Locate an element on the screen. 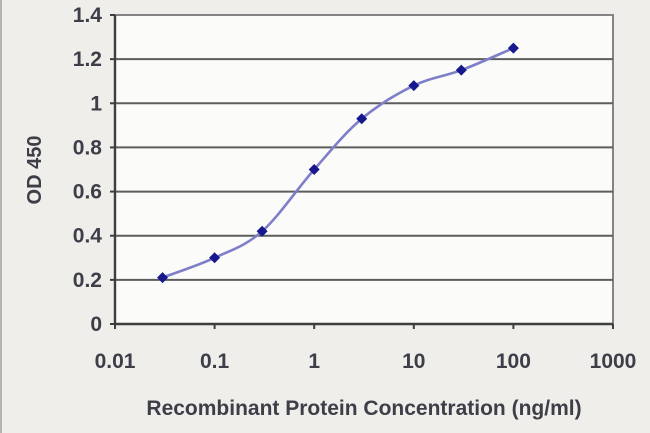 This screenshot has width=650, height=433. y-tick-label: 0.8 is located at coordinates (88, 147).